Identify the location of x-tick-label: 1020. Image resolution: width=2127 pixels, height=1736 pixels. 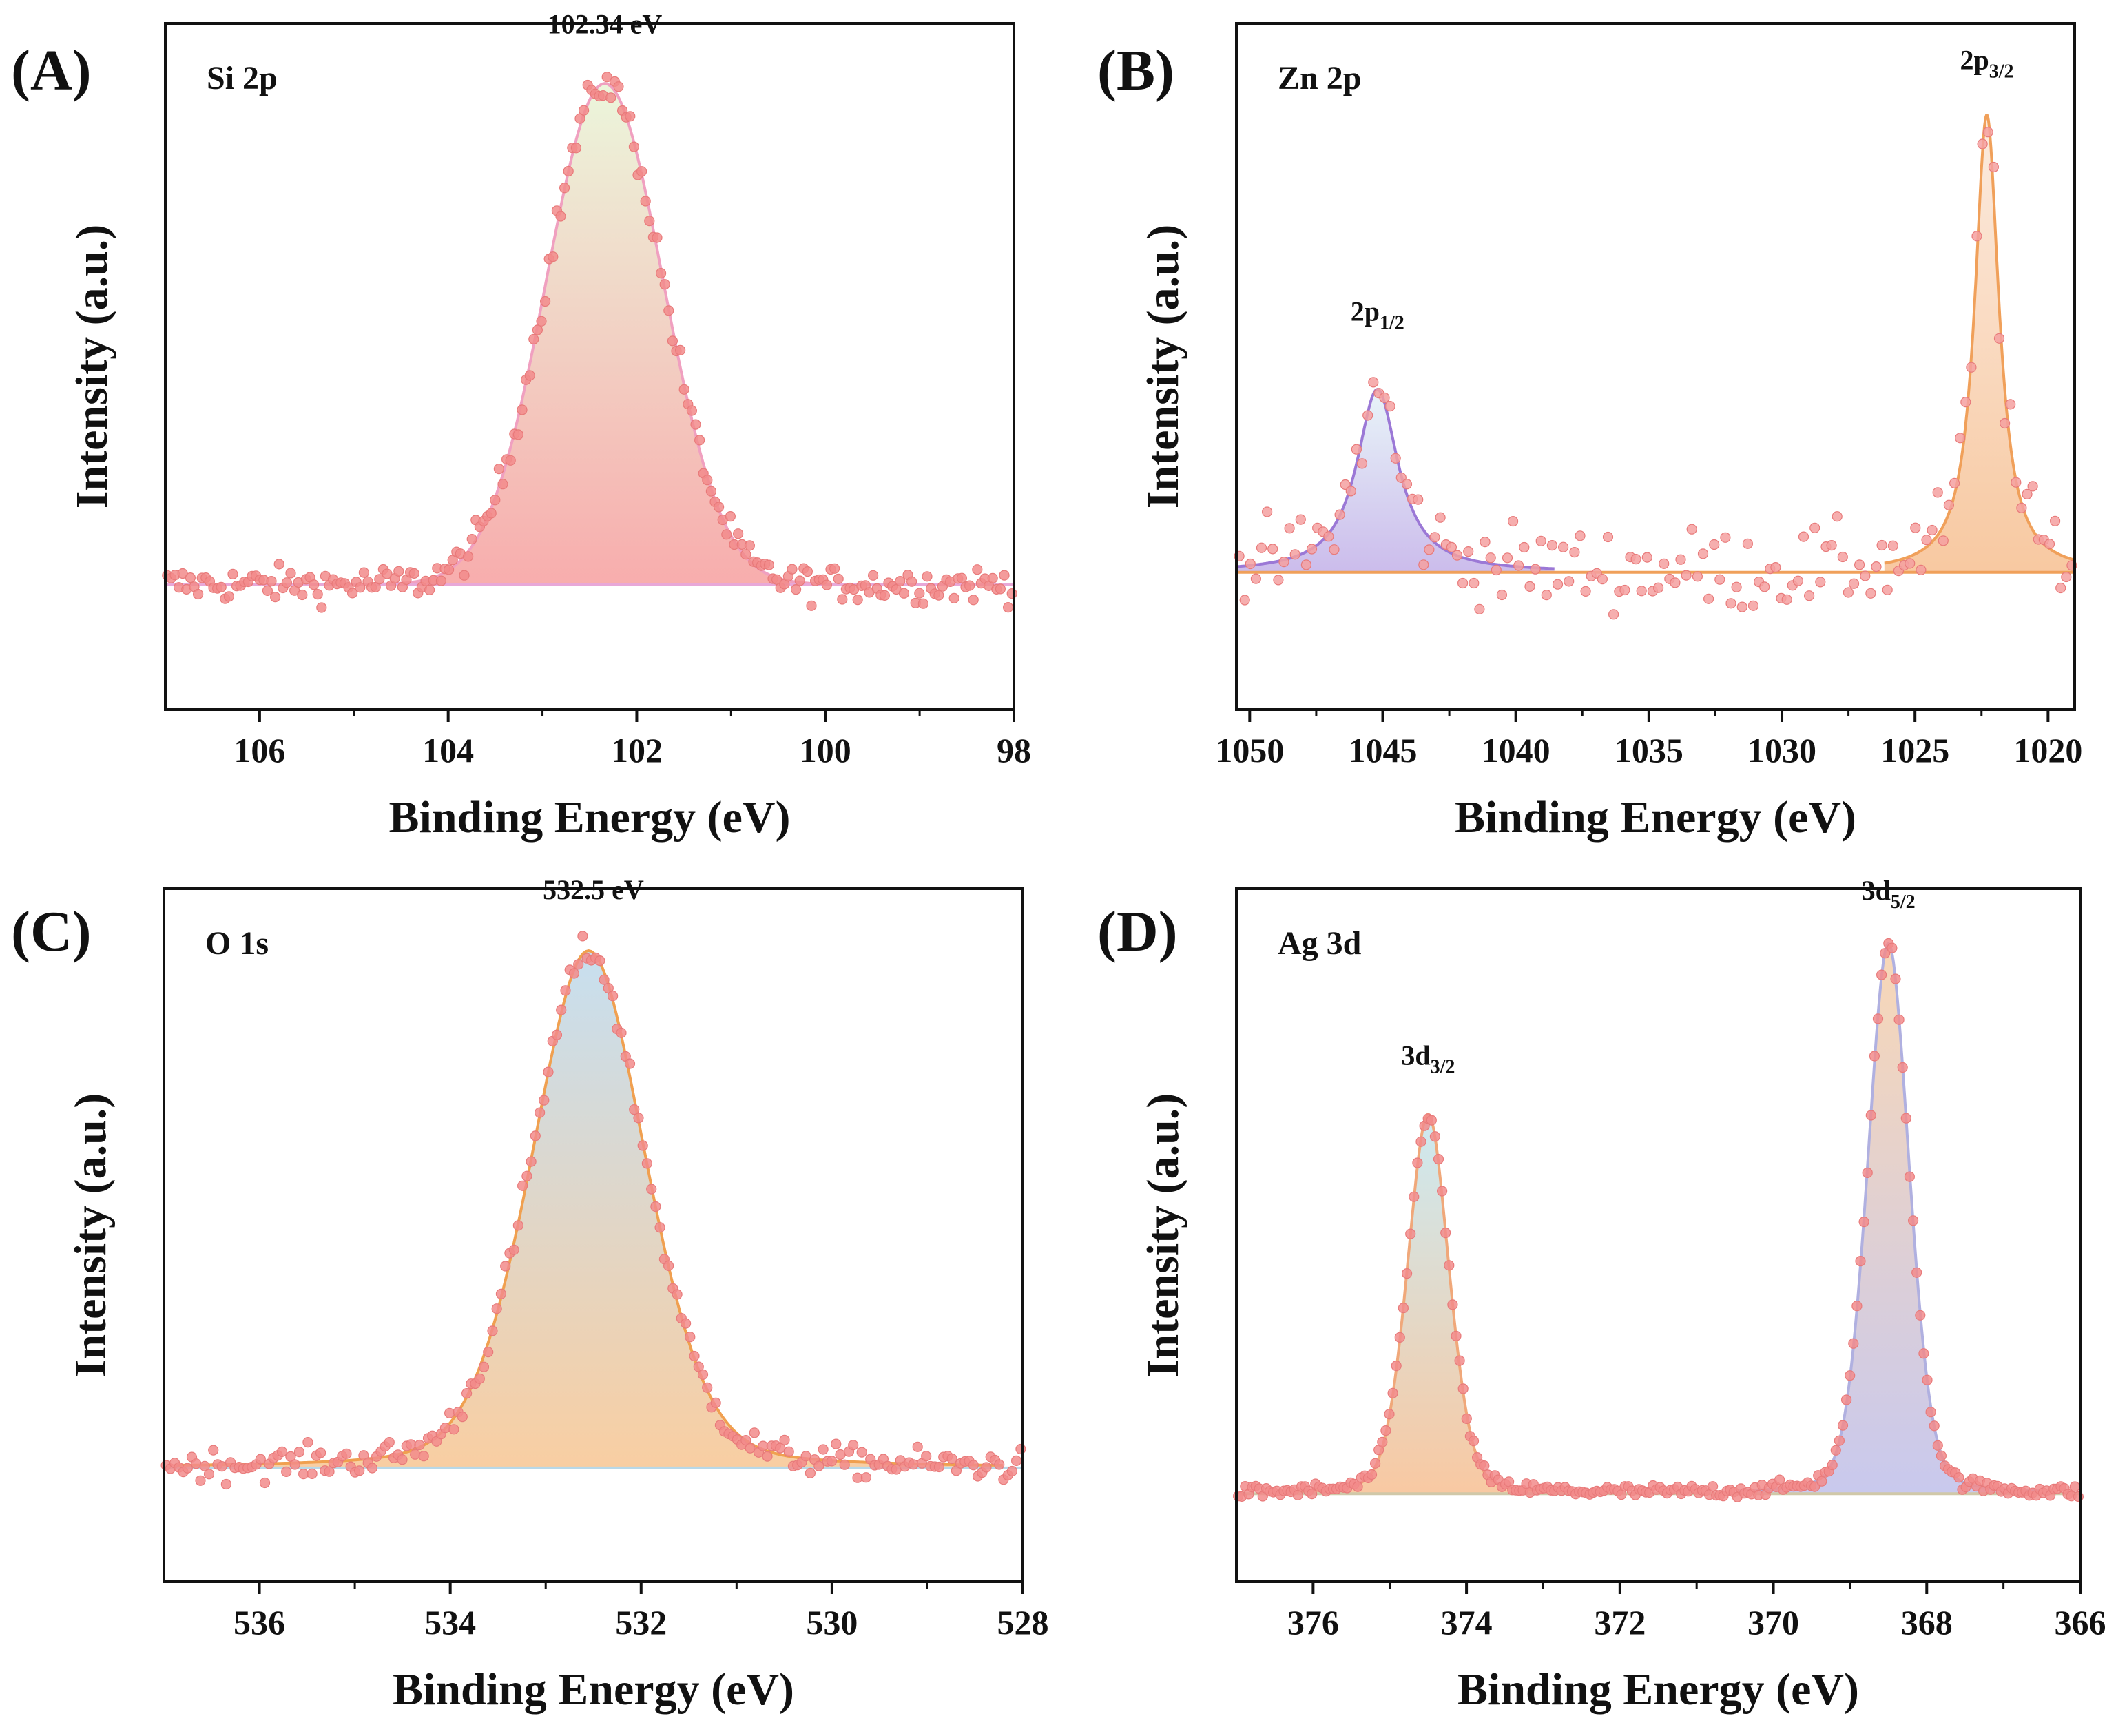
(2047, 750).